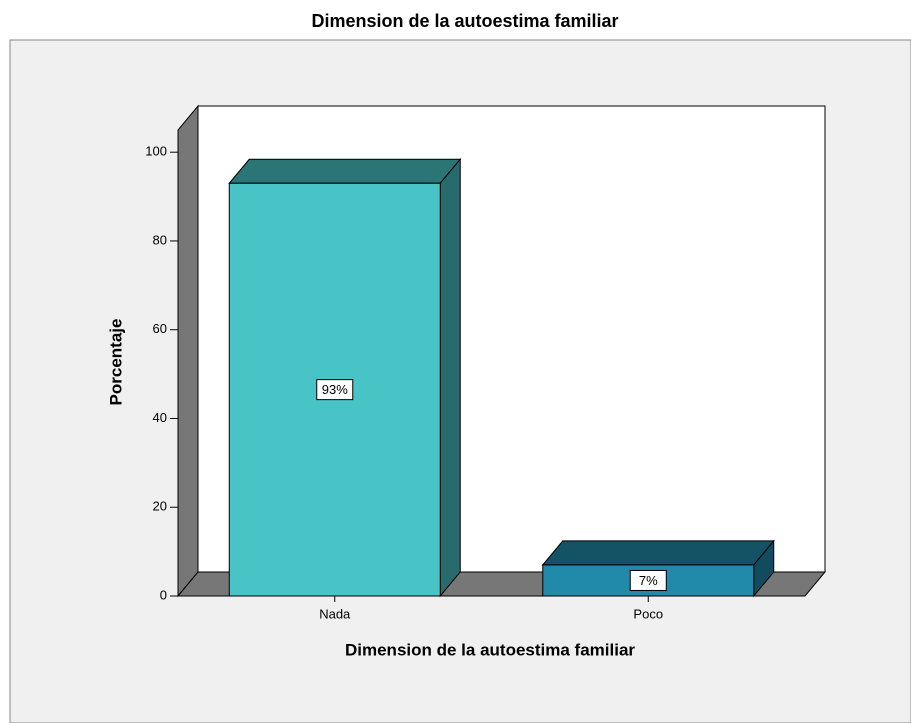 This screenshot has width=911, height=723. What do you see at coordinates (160, 506) in the screenshot?
I see `y-tick-label: 20` at bounding box center [160, 506].